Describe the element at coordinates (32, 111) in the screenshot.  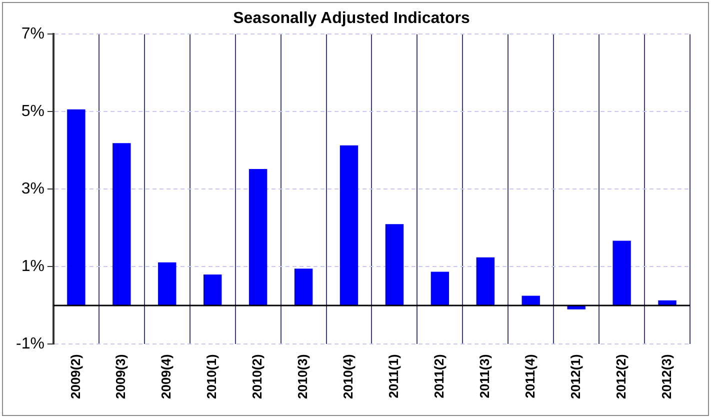
I see `y-tick-label: 5%` at that location.